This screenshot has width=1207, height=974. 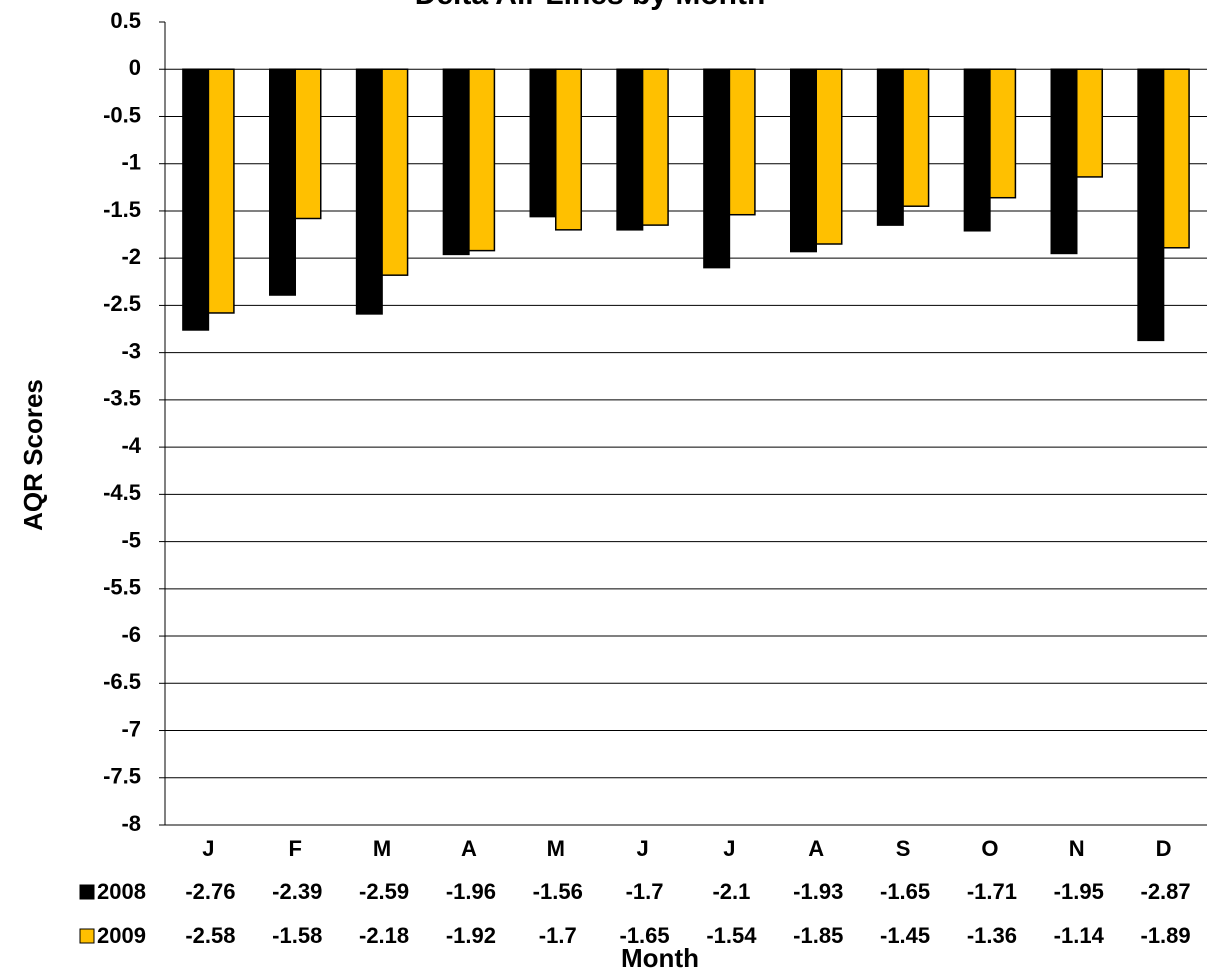 What do you see at coordinates (660, 958) in the screenshot?
I see `x-axis-label: Month` at bounding box center [660, 958].